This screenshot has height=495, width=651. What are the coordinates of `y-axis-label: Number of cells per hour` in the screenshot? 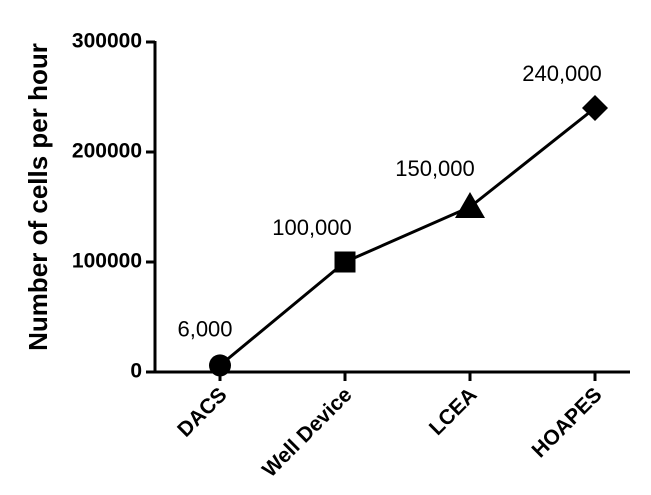 It's located at (38, 197).